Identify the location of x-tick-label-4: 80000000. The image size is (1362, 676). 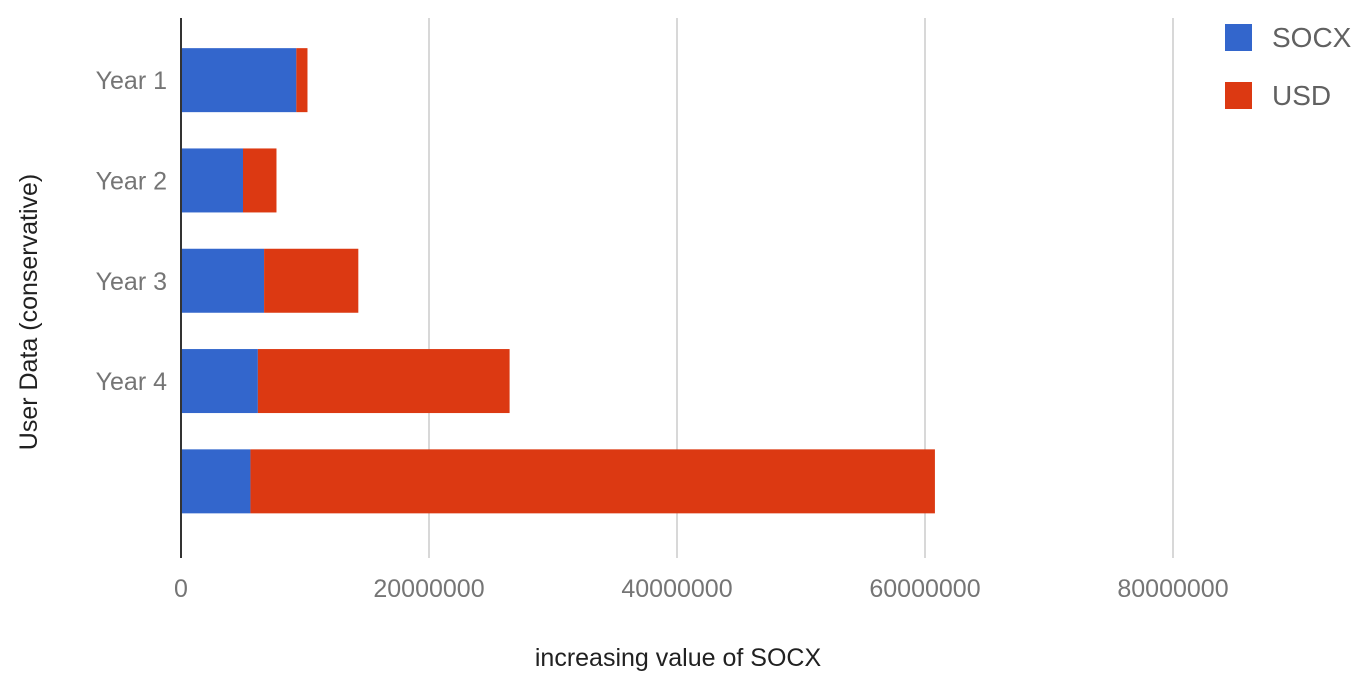
(1172, 589).